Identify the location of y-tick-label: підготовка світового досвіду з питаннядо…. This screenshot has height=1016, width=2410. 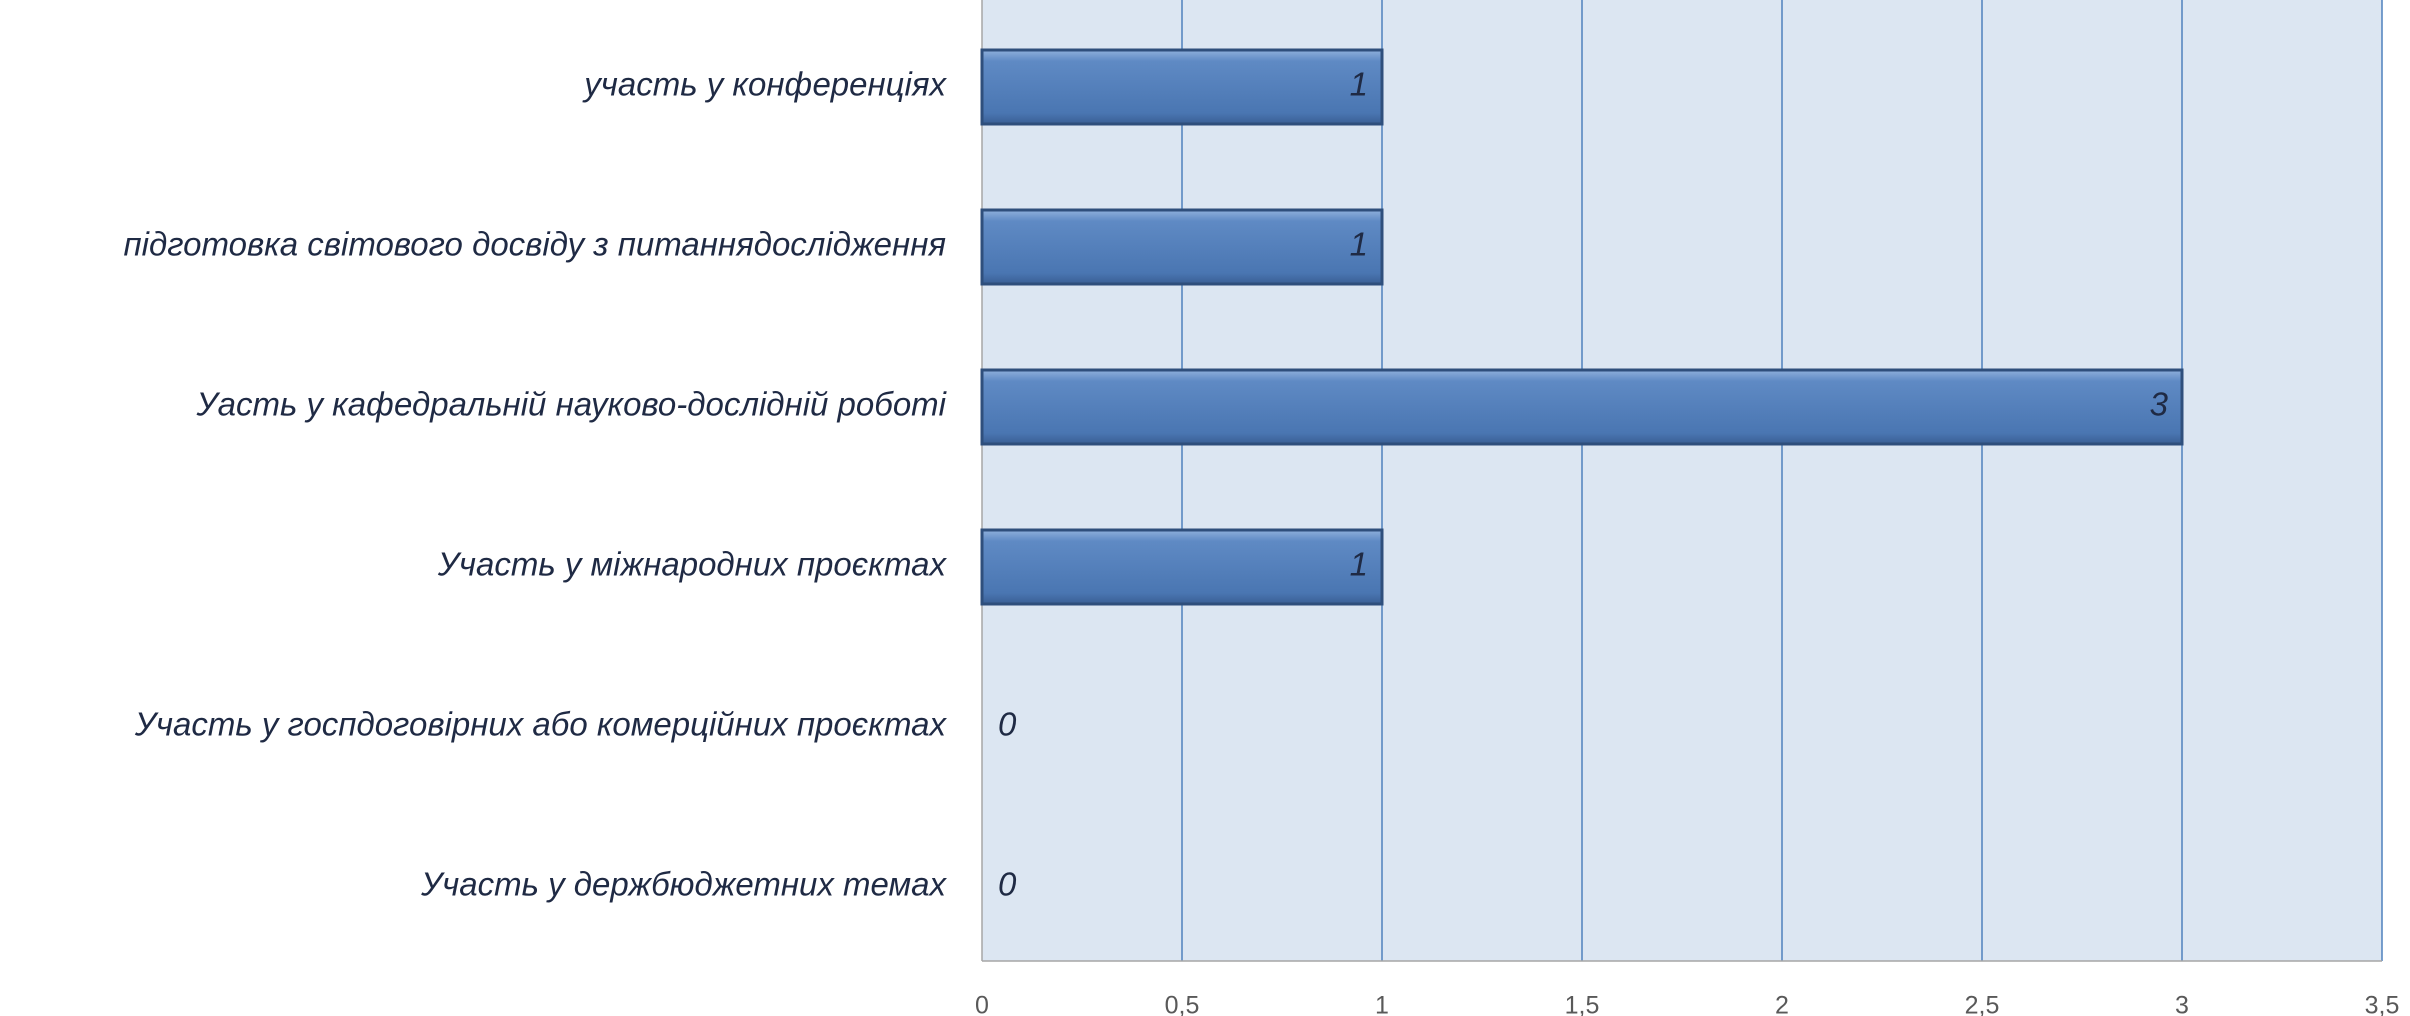
(534, 244).